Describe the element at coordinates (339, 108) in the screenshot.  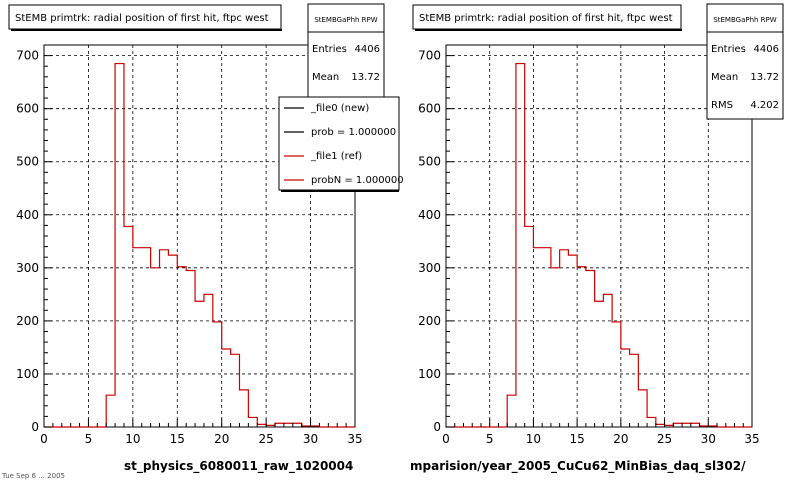
I see `legend-entry: _file0 (new)` at that location.